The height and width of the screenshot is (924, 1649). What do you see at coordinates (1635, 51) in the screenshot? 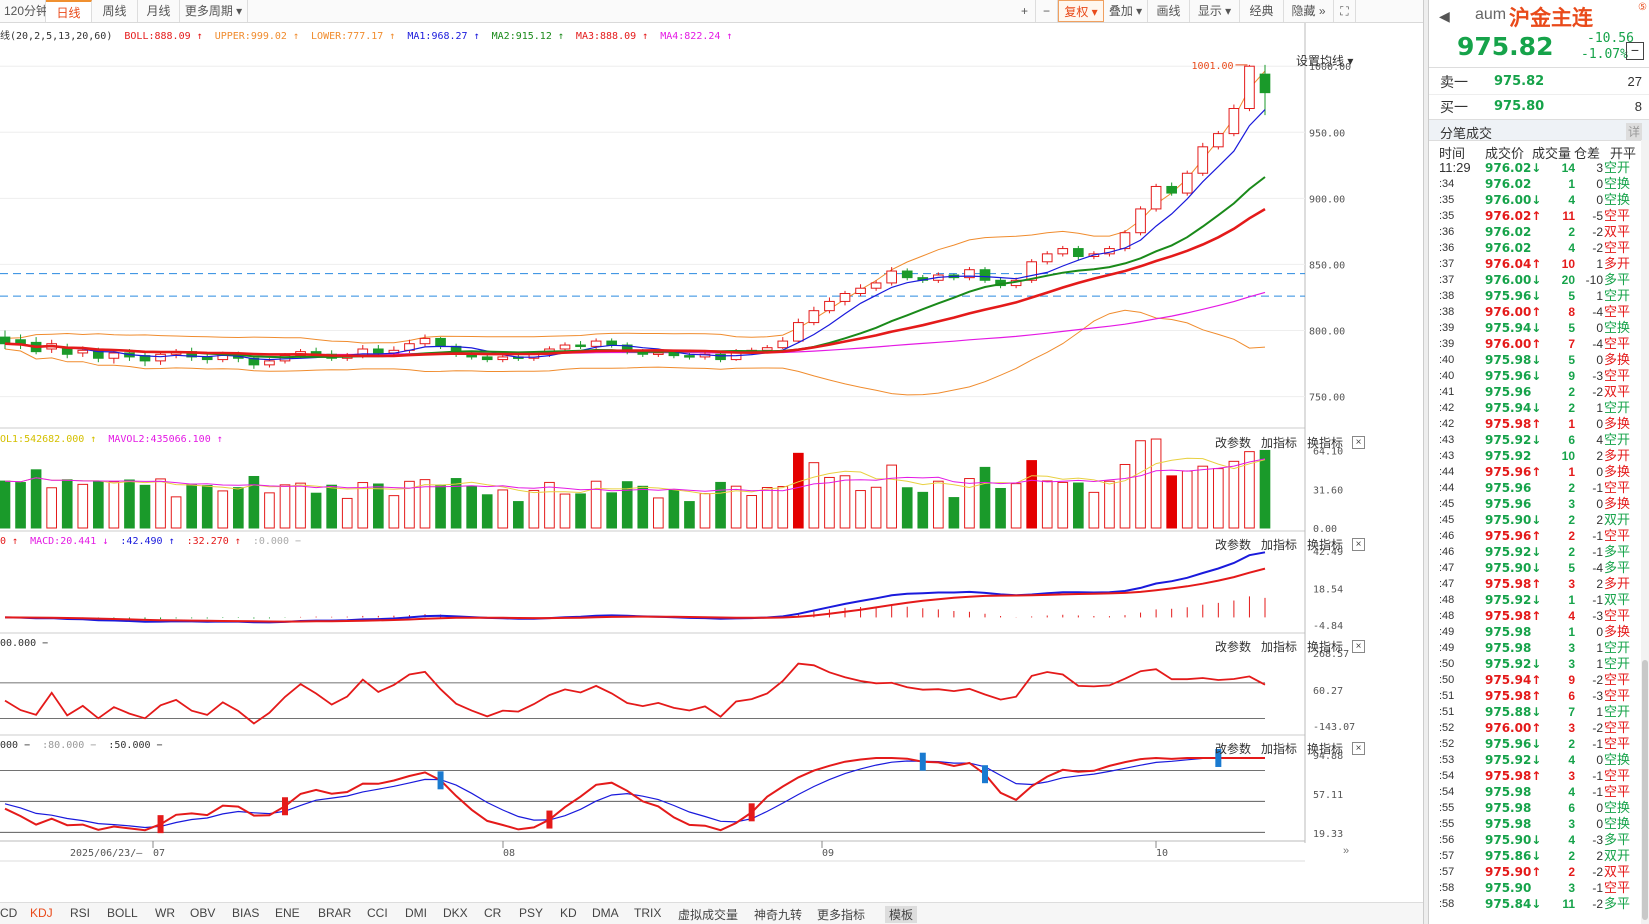
I see `collapse-icon: −` at bounding box center [1635, 51].